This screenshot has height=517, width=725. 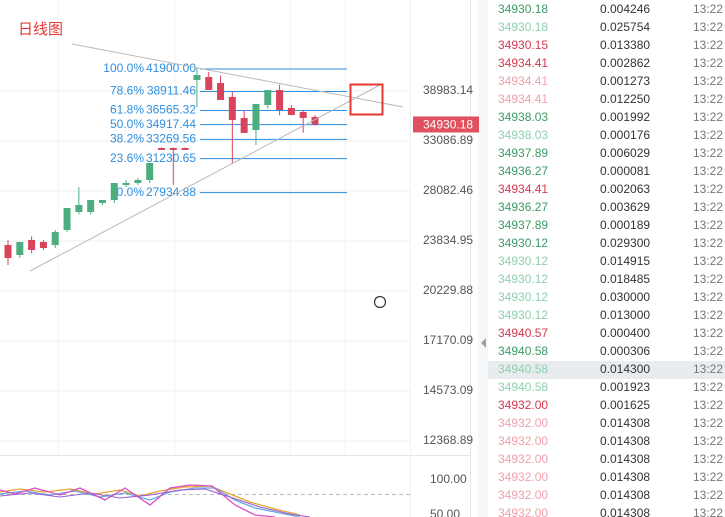 What do you see at coordinates (448, 340) in the screenshot?
I see `y-tick-label: 17170.09` at bounding box center [448, 340].